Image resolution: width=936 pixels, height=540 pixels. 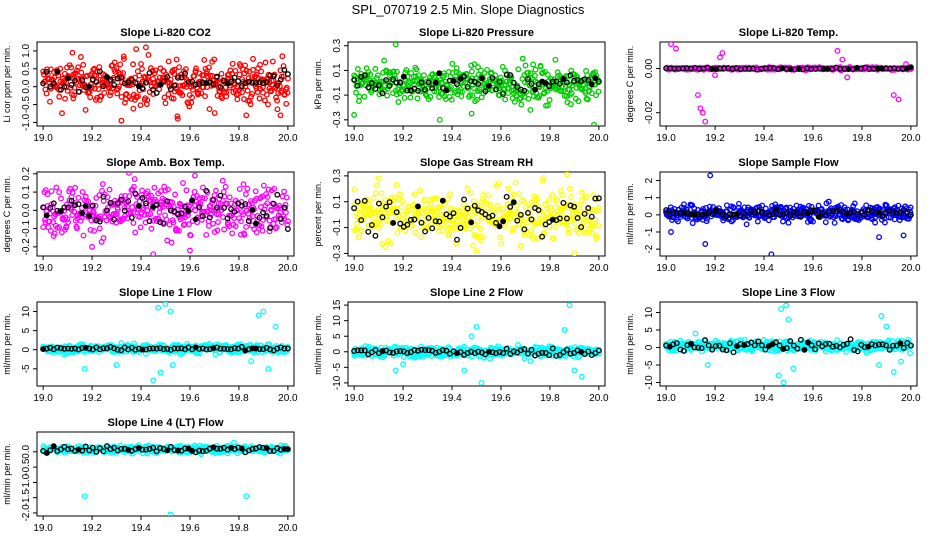 What do you see at coordinates (477, 214) in the screenshot?
I see `point-layer` at bounding box center [477, 214].